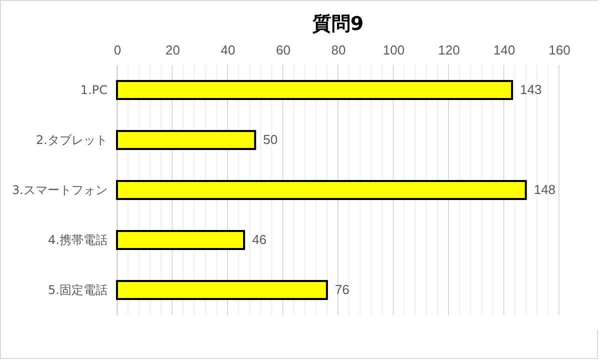  I want to click on chart-title: 質問9, so click(337, 24).